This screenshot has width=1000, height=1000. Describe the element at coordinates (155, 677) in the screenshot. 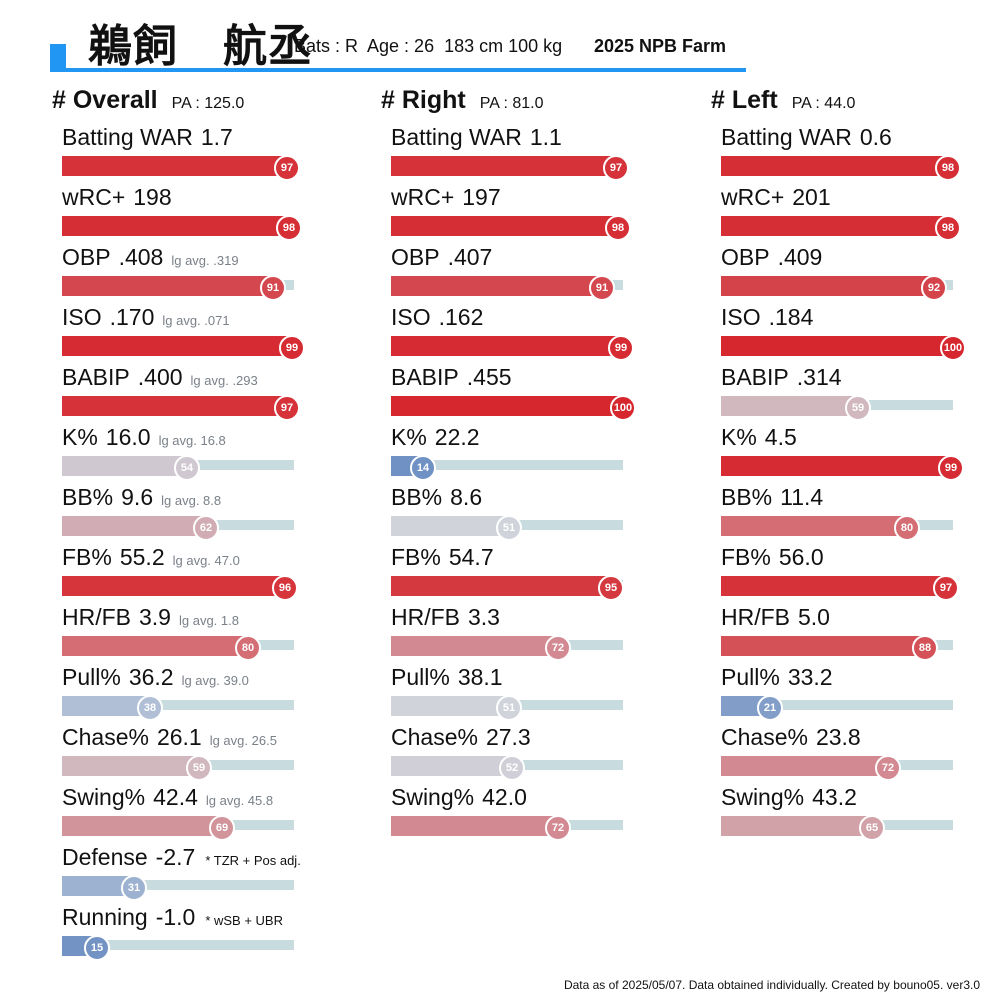

I see `metric-label: Pull% 36.2 lg avg. 39.0` at that location.